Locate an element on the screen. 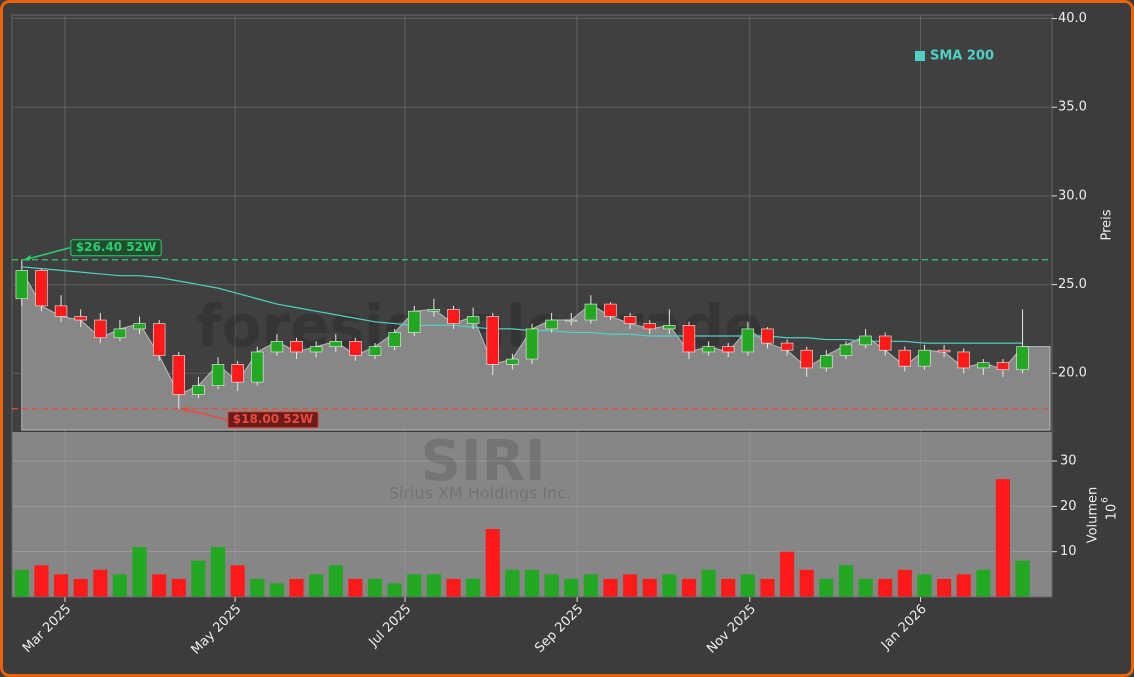 The height and width of the screenshot is (677, 1134). y-axis-label: Preis is located at coordinates (1107, 224).